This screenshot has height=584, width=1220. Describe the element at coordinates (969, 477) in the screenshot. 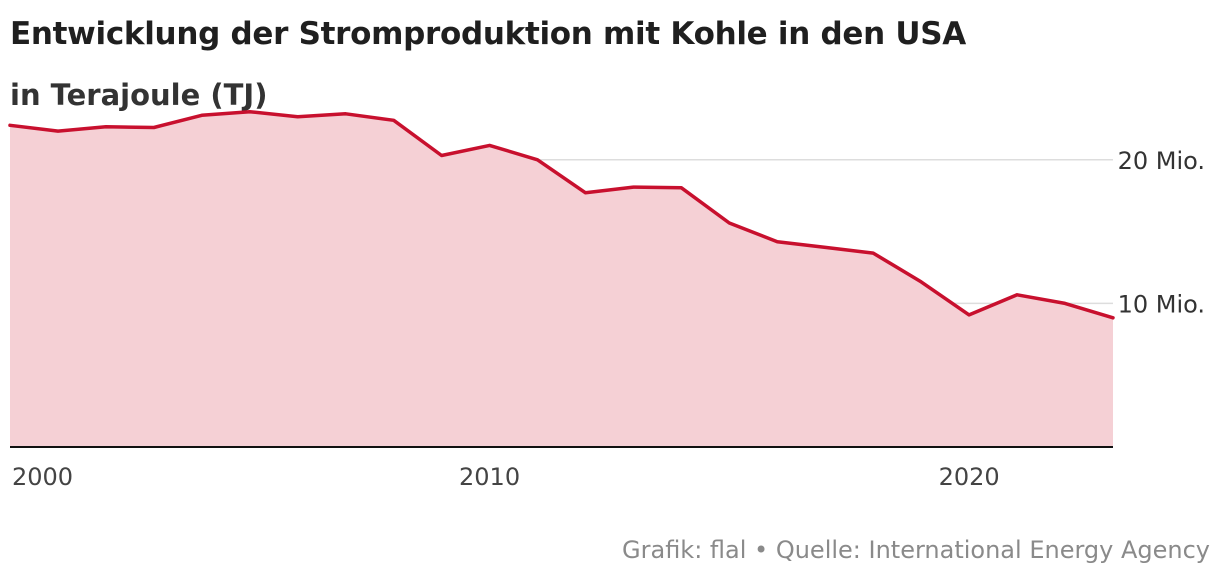

I see `x-tick-label-2: 2020` at that location.